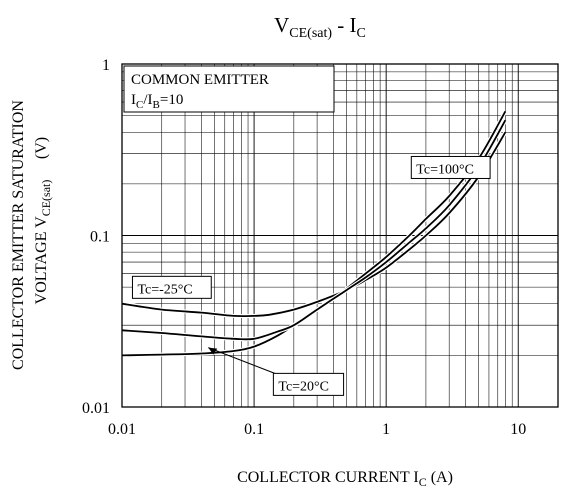  What do you see at coordinates (43, 242) in the screenshot?
I see `y-axis-label-line-2: VOLTAGE VCE(sat)` at bounding box center [43, 242].